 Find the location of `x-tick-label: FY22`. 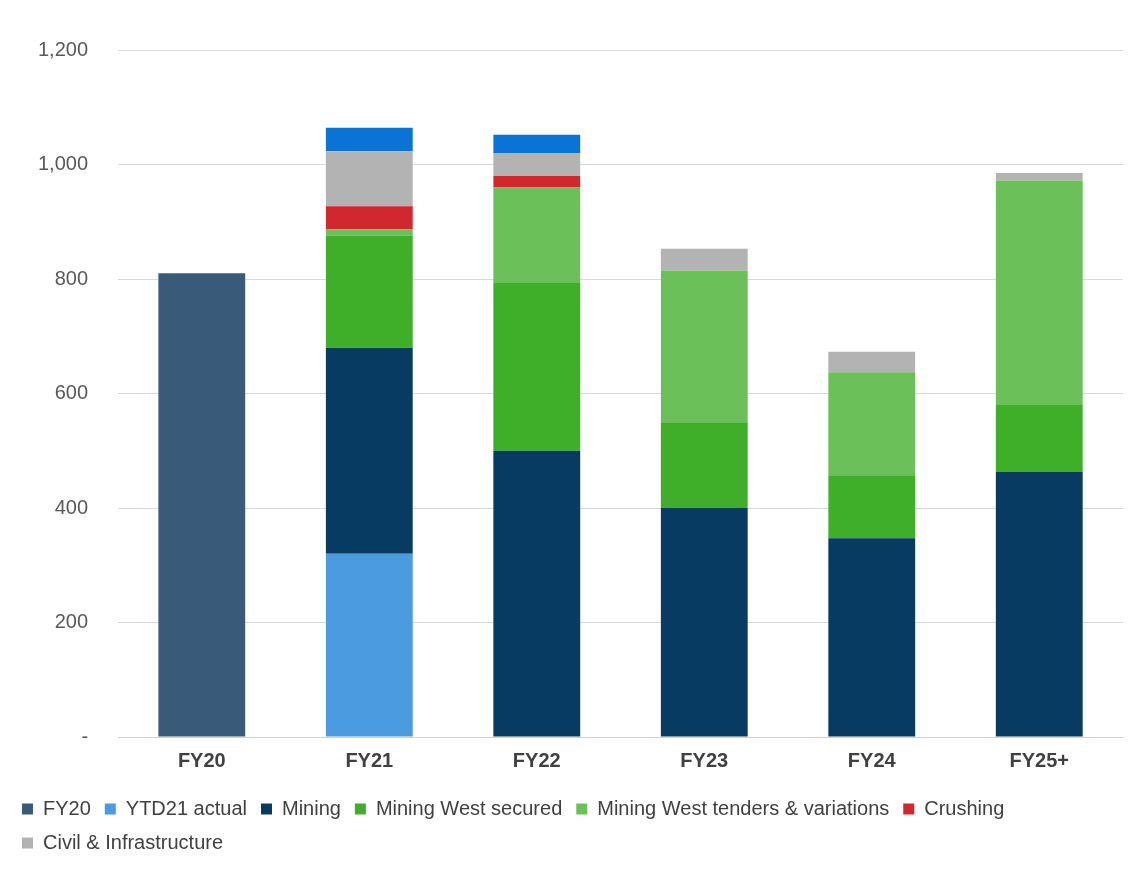

x-tick-label: FY22 is located at coordinates (536, 759).